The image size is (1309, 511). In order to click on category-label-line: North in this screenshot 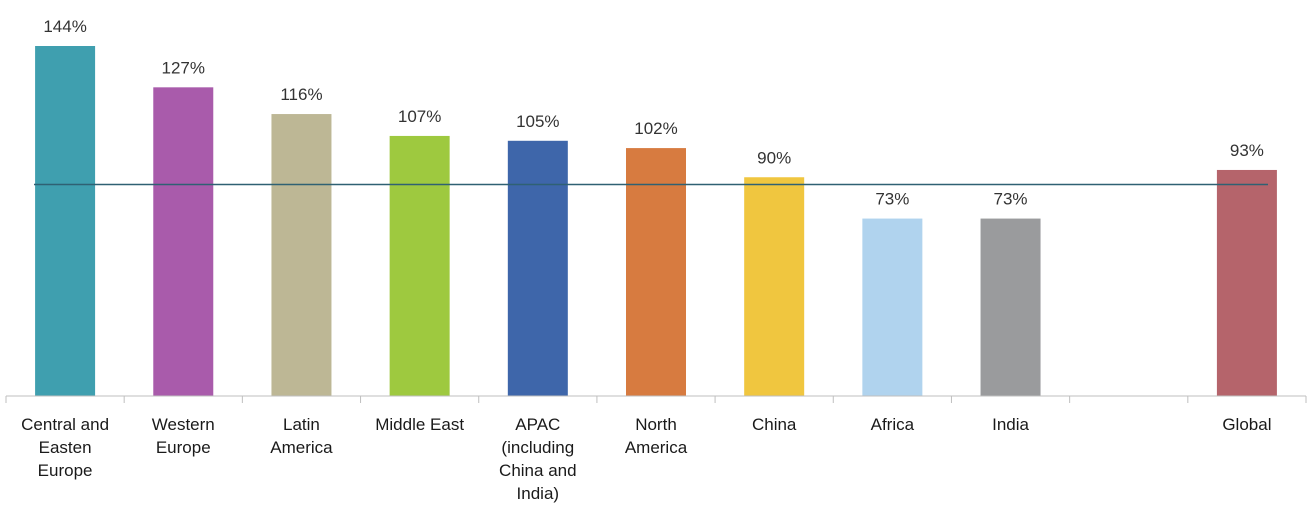, I will do `click(656, 424)`.